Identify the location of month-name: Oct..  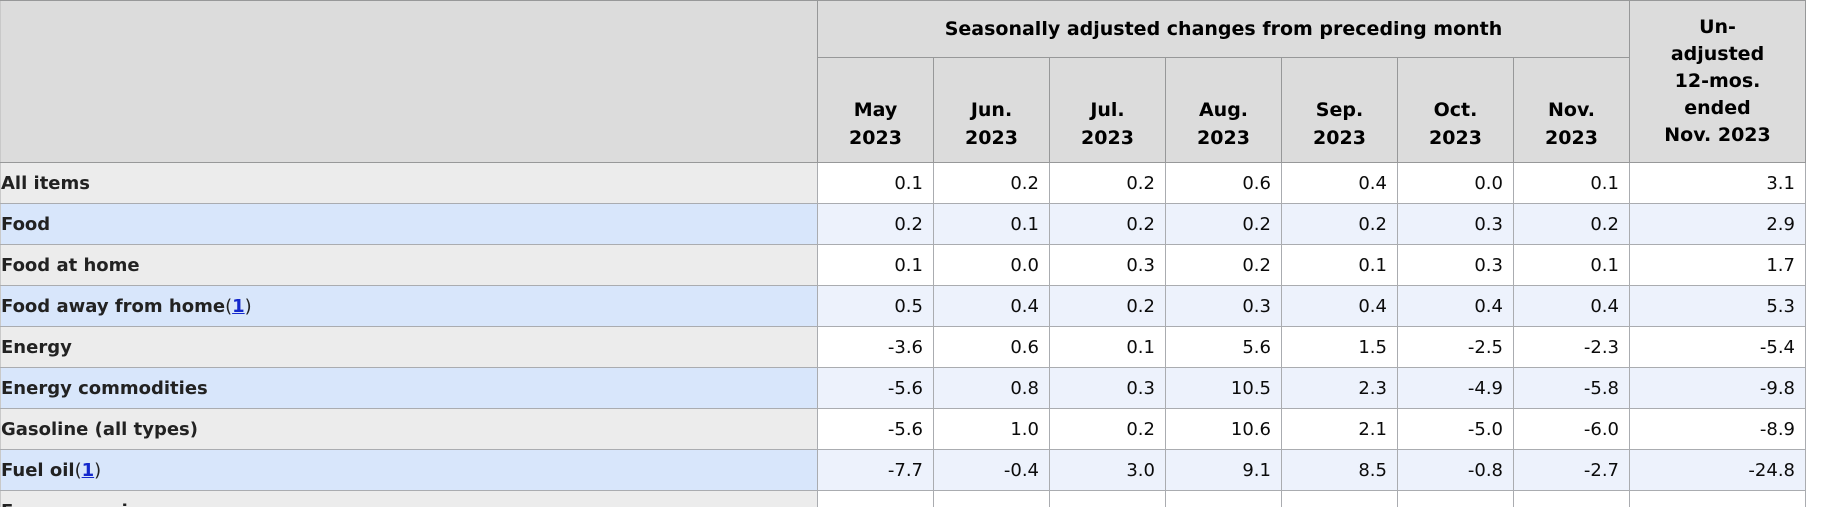
(1455, 110).